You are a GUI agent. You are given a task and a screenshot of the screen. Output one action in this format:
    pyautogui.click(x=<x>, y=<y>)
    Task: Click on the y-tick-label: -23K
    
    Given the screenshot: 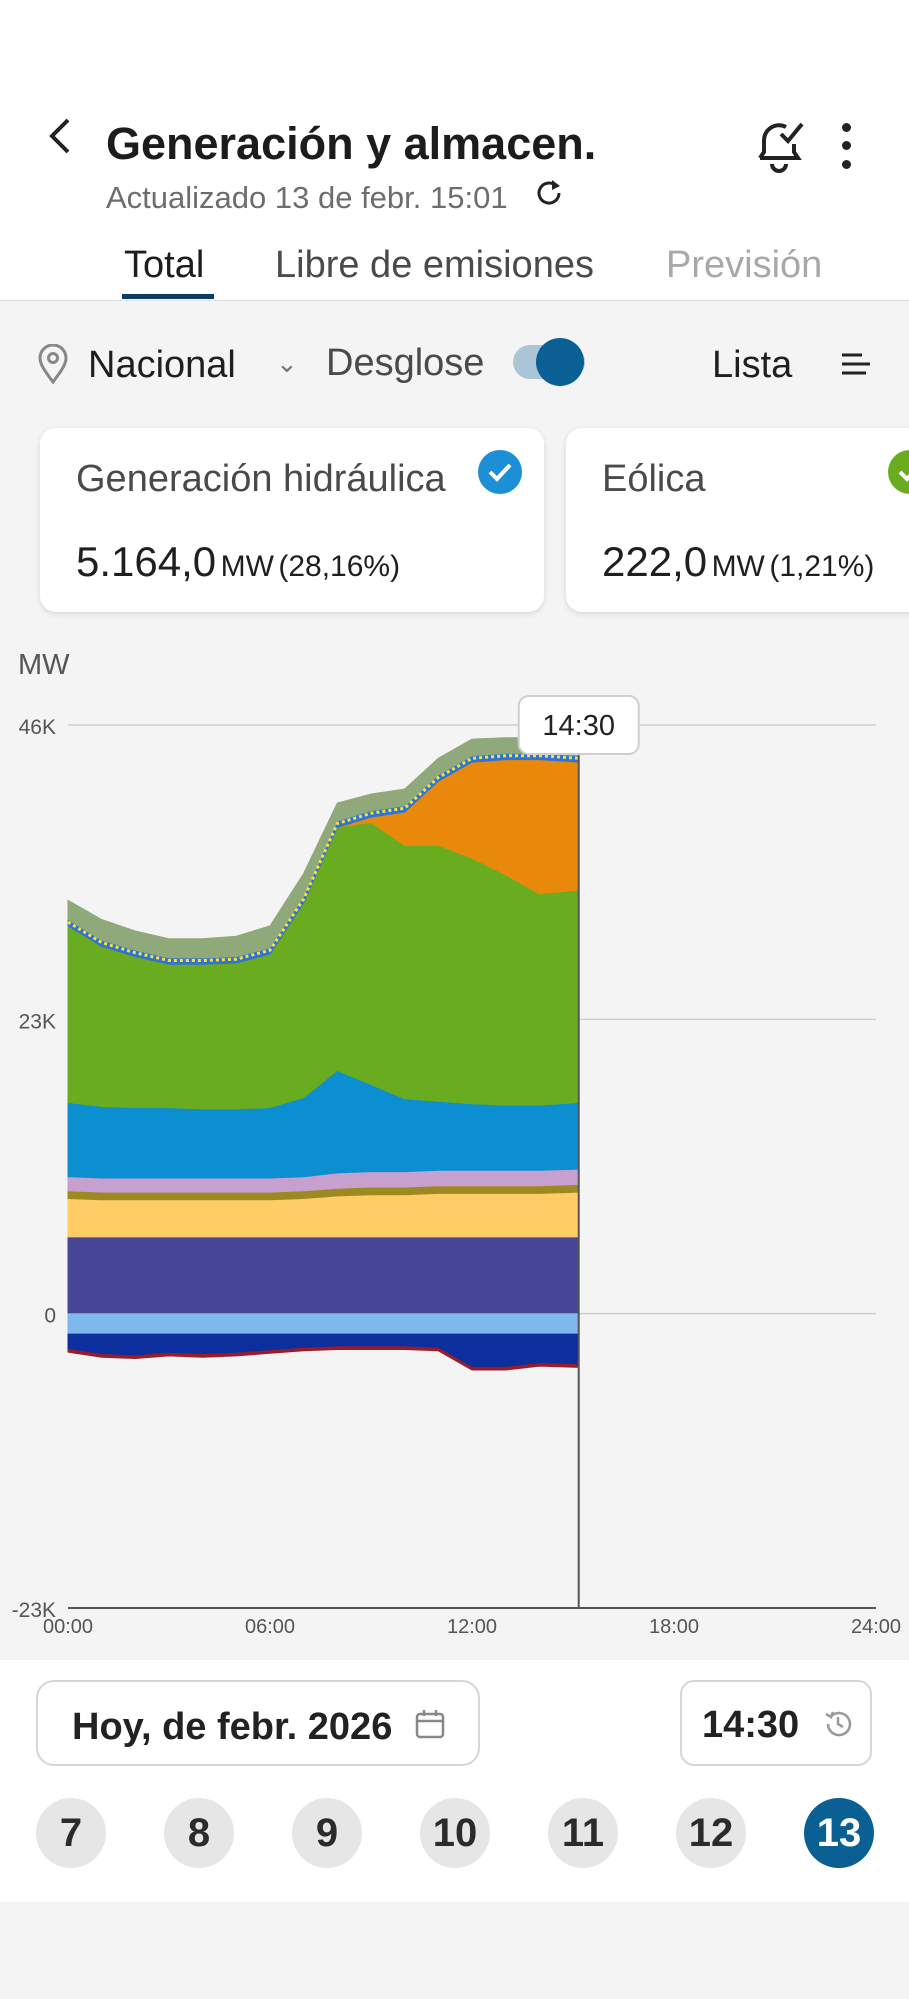 What is the action you would take?
    pyautogui.click(x=34, y=1610)
    